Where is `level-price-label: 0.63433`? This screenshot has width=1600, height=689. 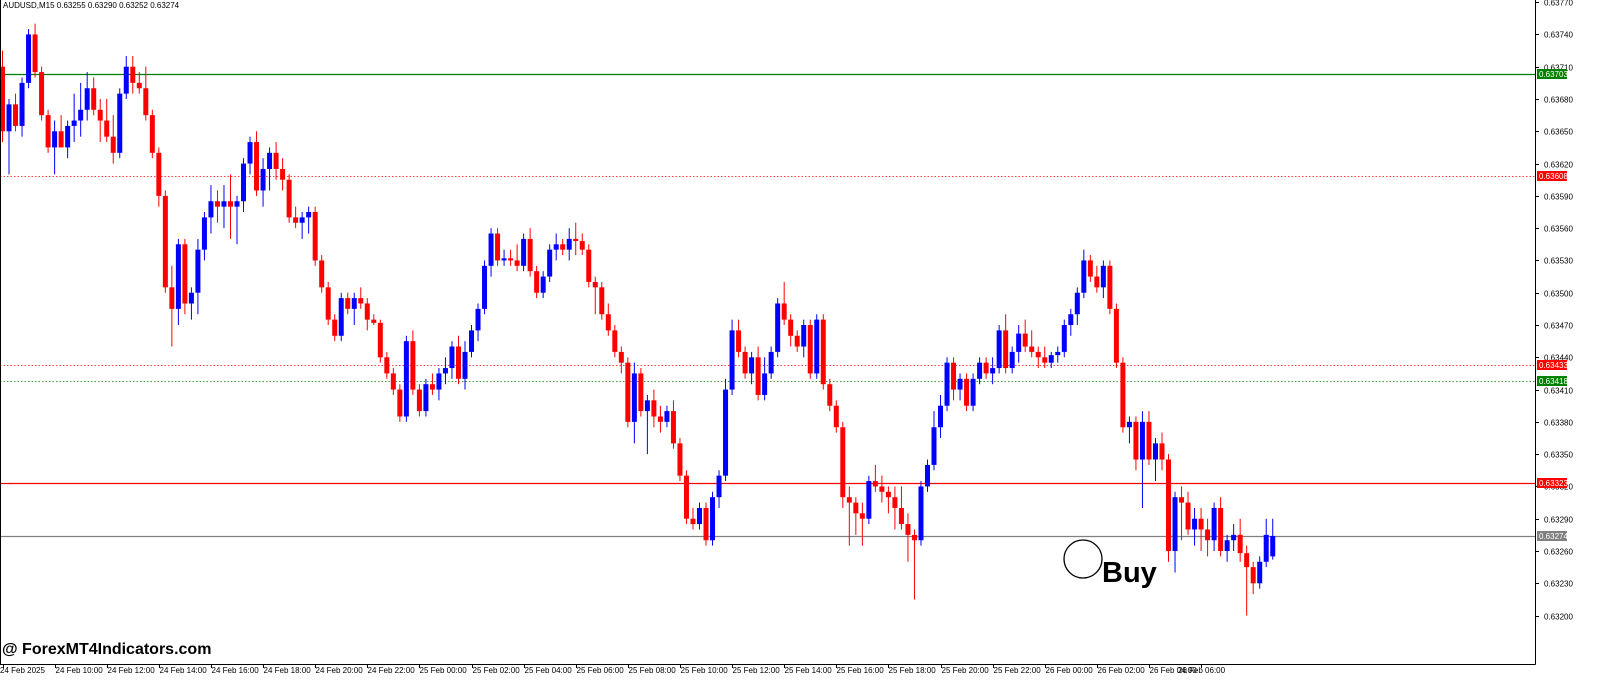 level-price-label: 0.63433 is located at coordinates (1553, 365).